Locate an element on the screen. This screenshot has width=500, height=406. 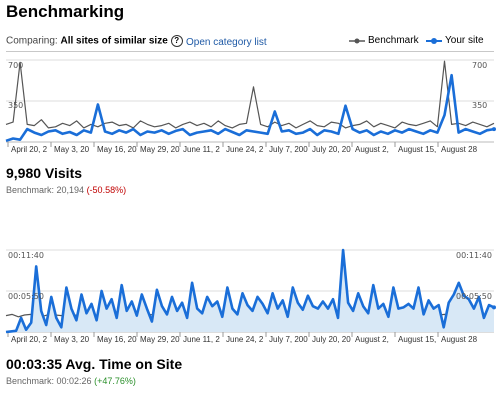
benchmark-legend-marker is located at coordinates (357, 40).